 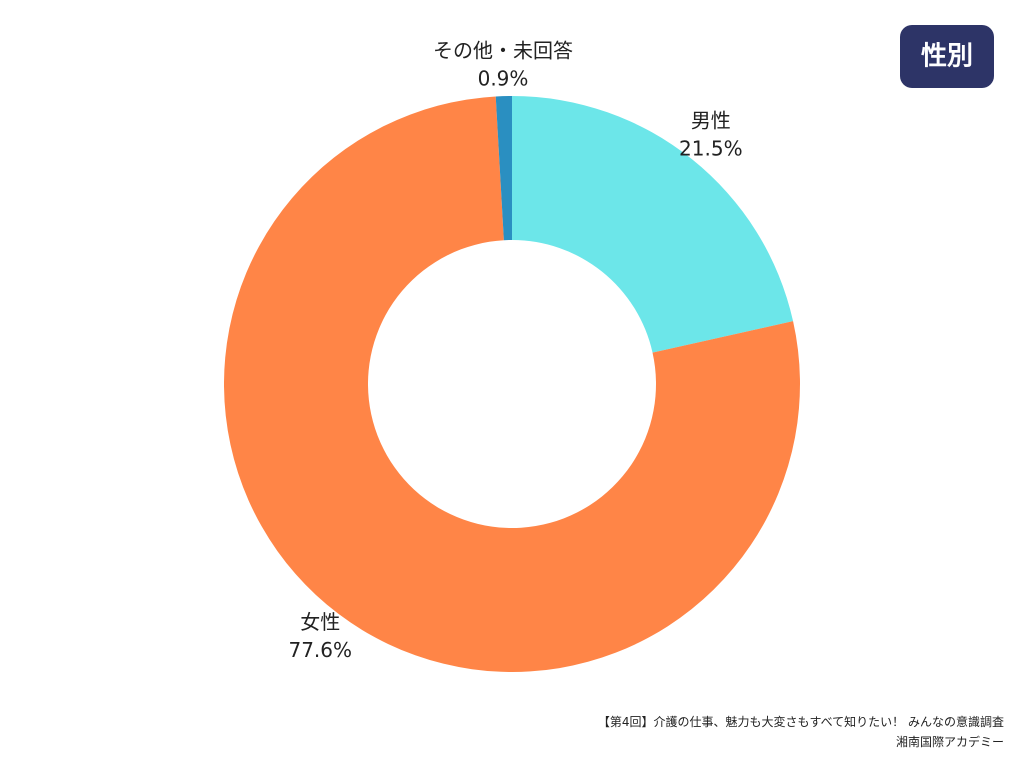 What do you see at coordinates (503, 51) in the screenshot?
I see `segment-label: その他・未回答` at bounding box center [503, 51].